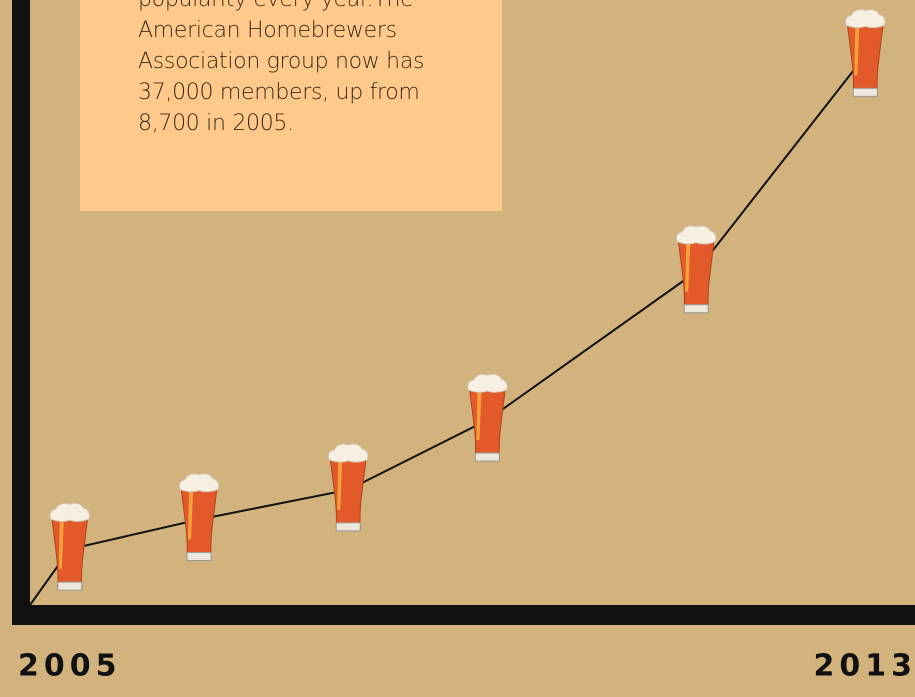 The width and height of the screenshot is (915, 697). What do you see at coordinates (70, 666) in the screenshot?
I see `x-tick-label: 2005` at bounding box center [70, 666].